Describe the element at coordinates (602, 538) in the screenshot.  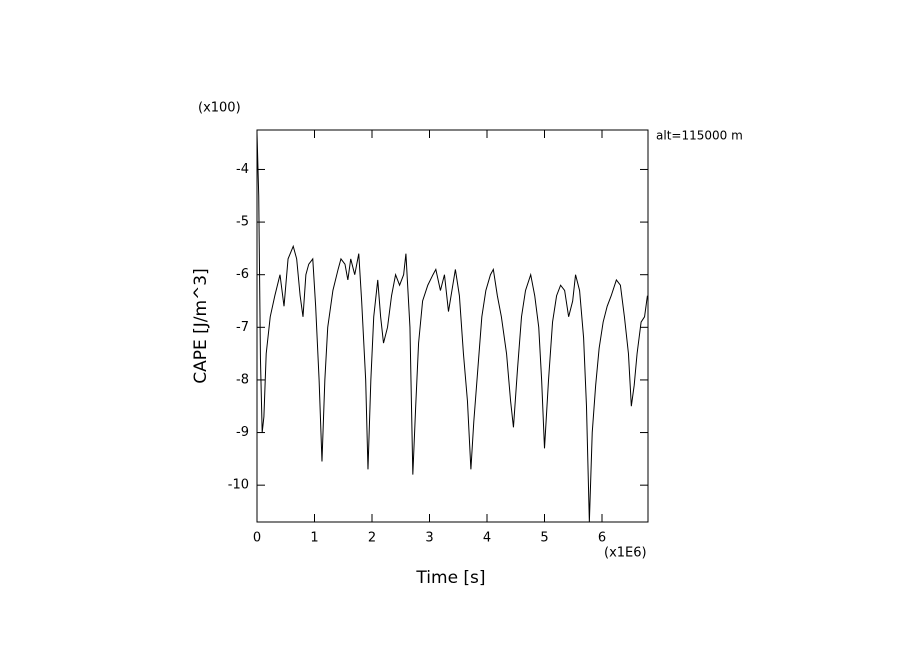
I see `x-tick-label: 6` at that location.